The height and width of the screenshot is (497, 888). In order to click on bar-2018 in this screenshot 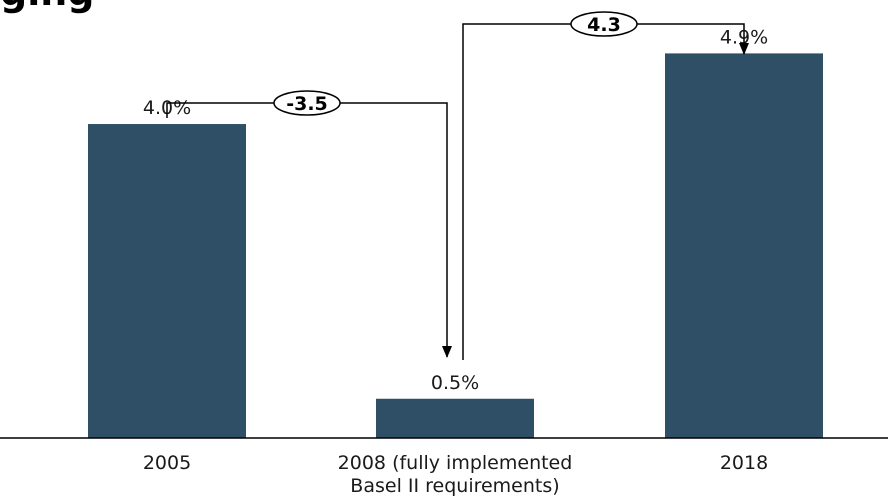, I will do `click(744, 245)`.